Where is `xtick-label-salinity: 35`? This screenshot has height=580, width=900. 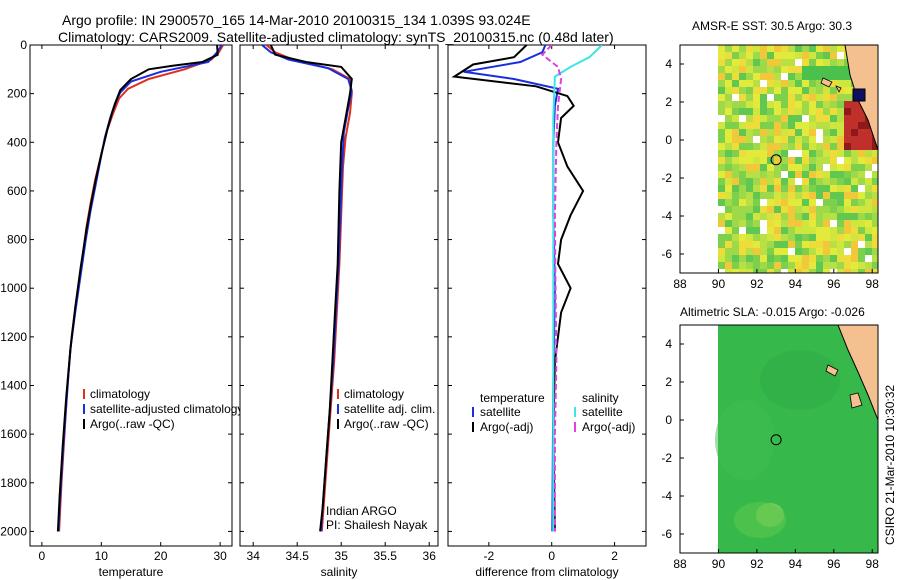 xtick-label-salinity: 35 is located at coordinates (342, 556).